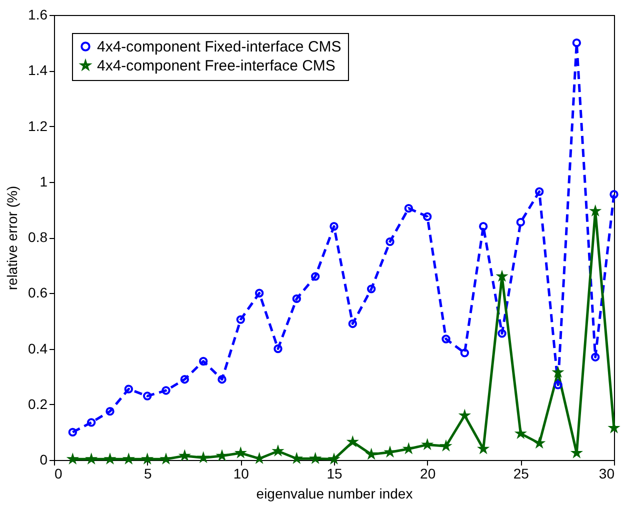 This screenshot has height=511, width=641. I want to click on y-tick-label: 1, so click(44, 181).